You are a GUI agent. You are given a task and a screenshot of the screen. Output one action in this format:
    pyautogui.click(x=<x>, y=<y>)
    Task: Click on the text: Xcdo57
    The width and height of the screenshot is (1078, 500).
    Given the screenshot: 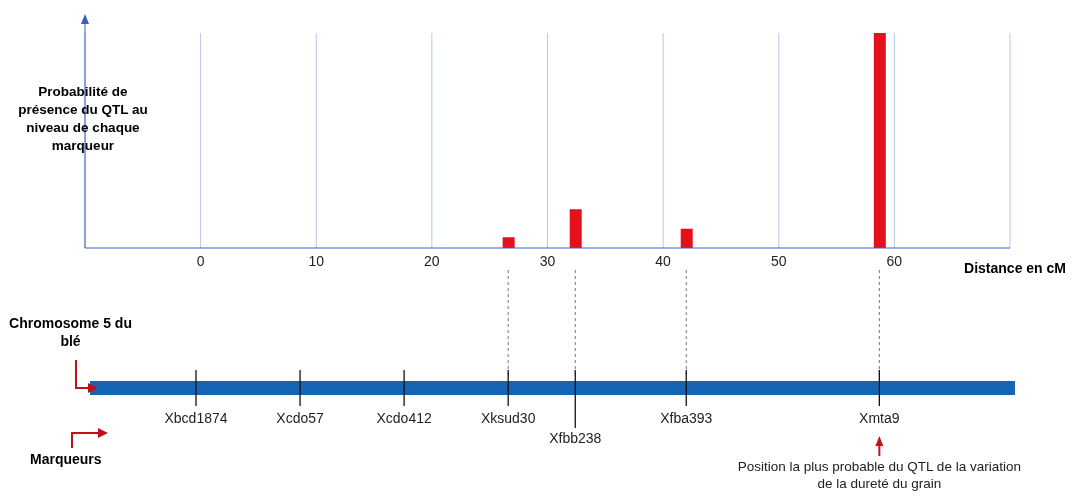 What is the action you would take?
    pyautogui.click(x=300, y=418)
    